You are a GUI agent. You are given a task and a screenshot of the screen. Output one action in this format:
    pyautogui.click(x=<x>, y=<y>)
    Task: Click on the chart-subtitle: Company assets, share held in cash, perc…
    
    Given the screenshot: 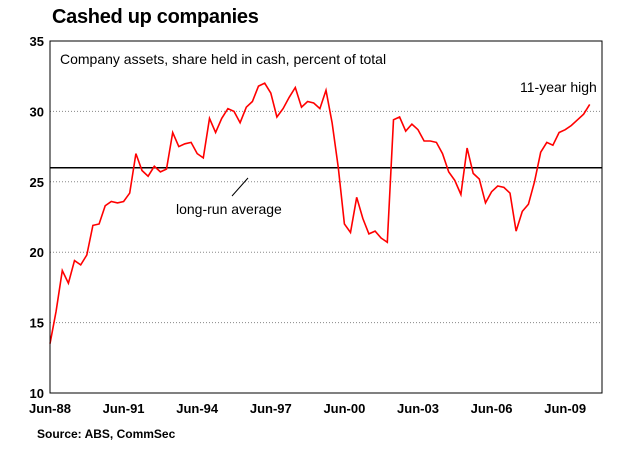 What is the action you would take?
    pyautogui.click(x=223, y=59)
    